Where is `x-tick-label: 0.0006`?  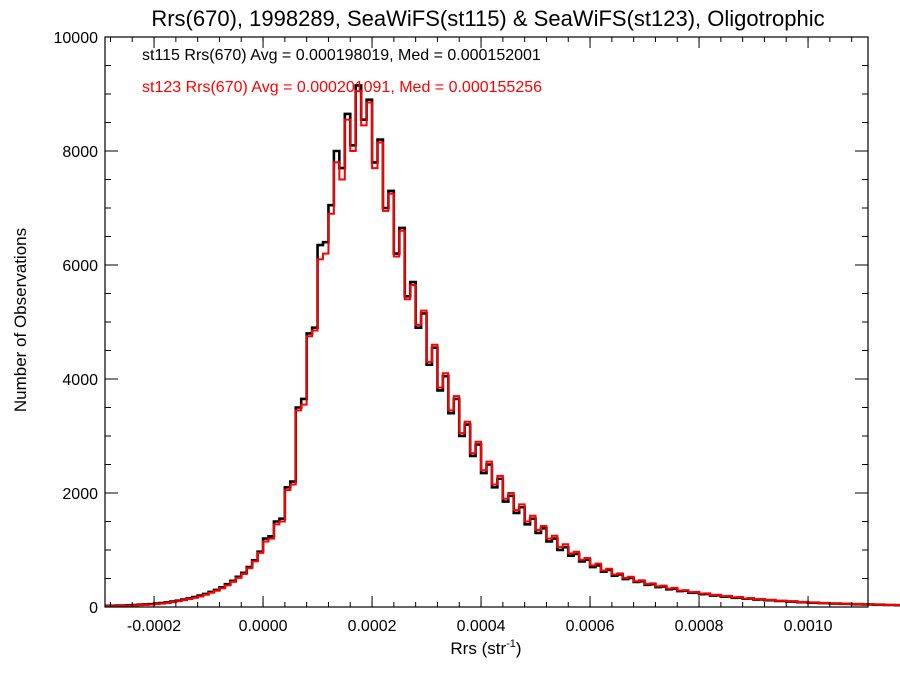
x-tick-label: 0.0006 is located at coordinates (590, 626).